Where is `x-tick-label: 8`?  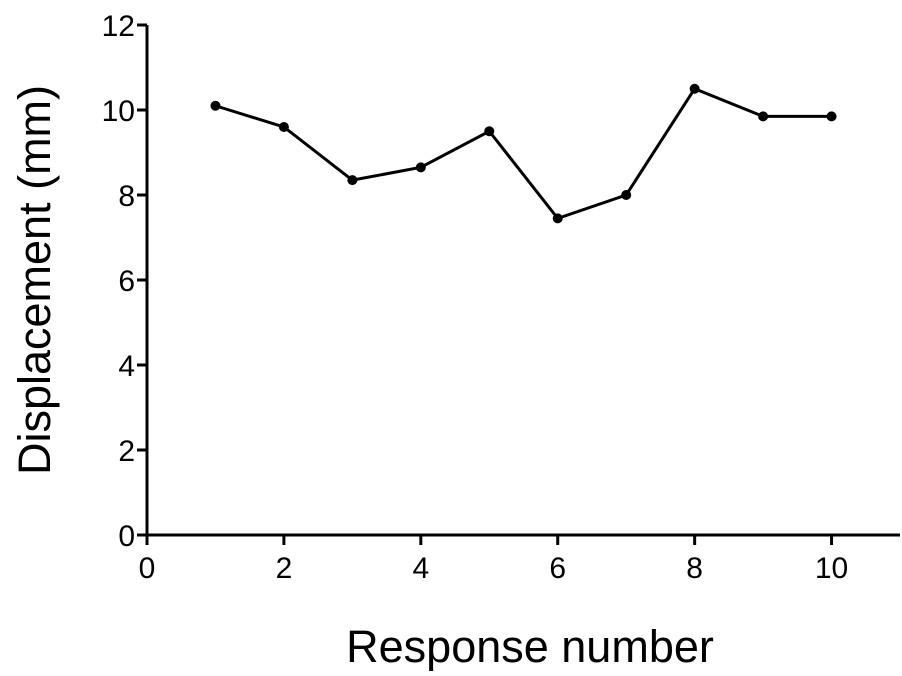 x-tick-label: 8 is located at coordinates (694, 568).